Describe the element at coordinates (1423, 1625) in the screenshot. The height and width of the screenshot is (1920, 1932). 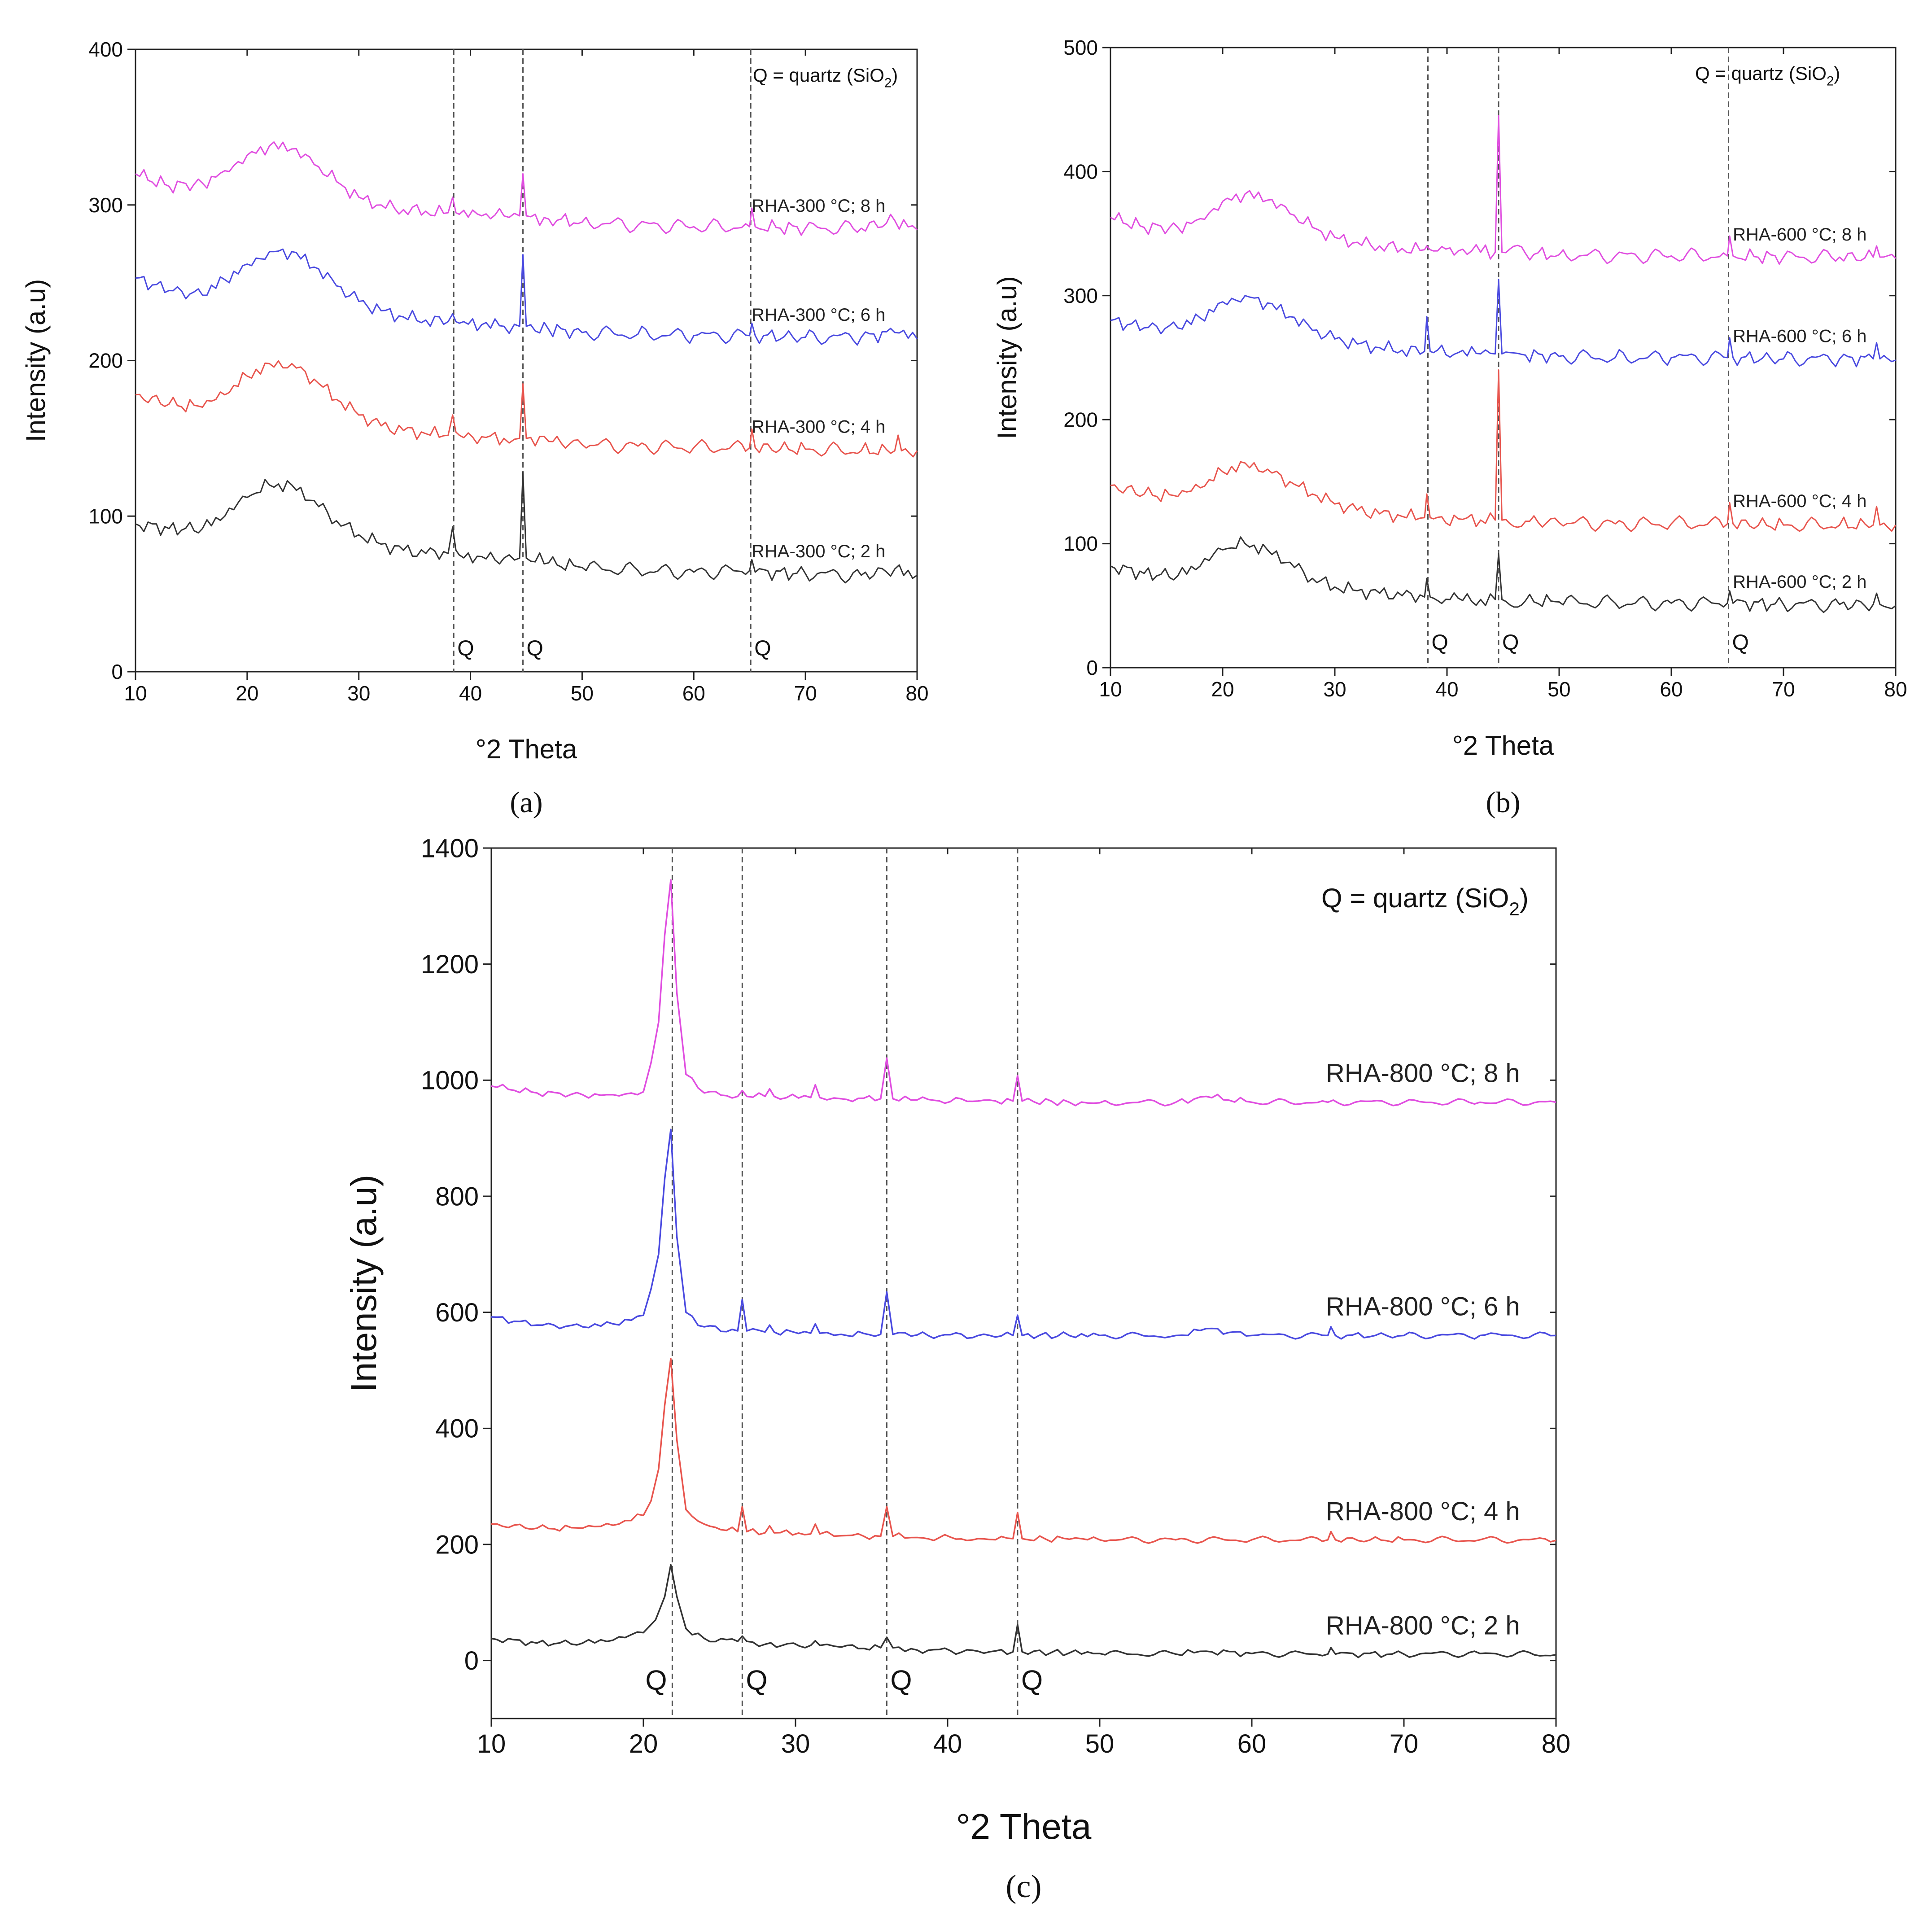
I see `series-label: RHA-800 °C; 2 h` at that location.